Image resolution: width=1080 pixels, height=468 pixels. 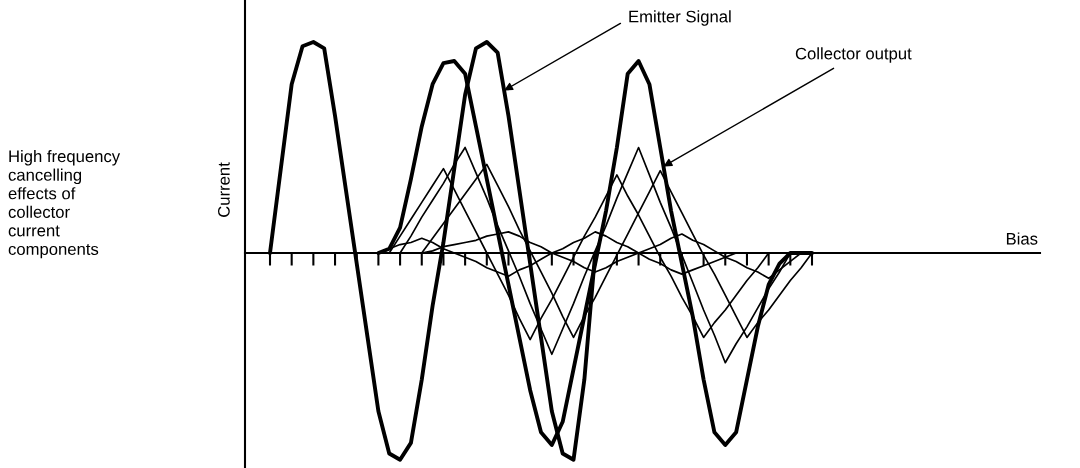 I want to click on y-axis-title: Current, so click(x=223, y=189).